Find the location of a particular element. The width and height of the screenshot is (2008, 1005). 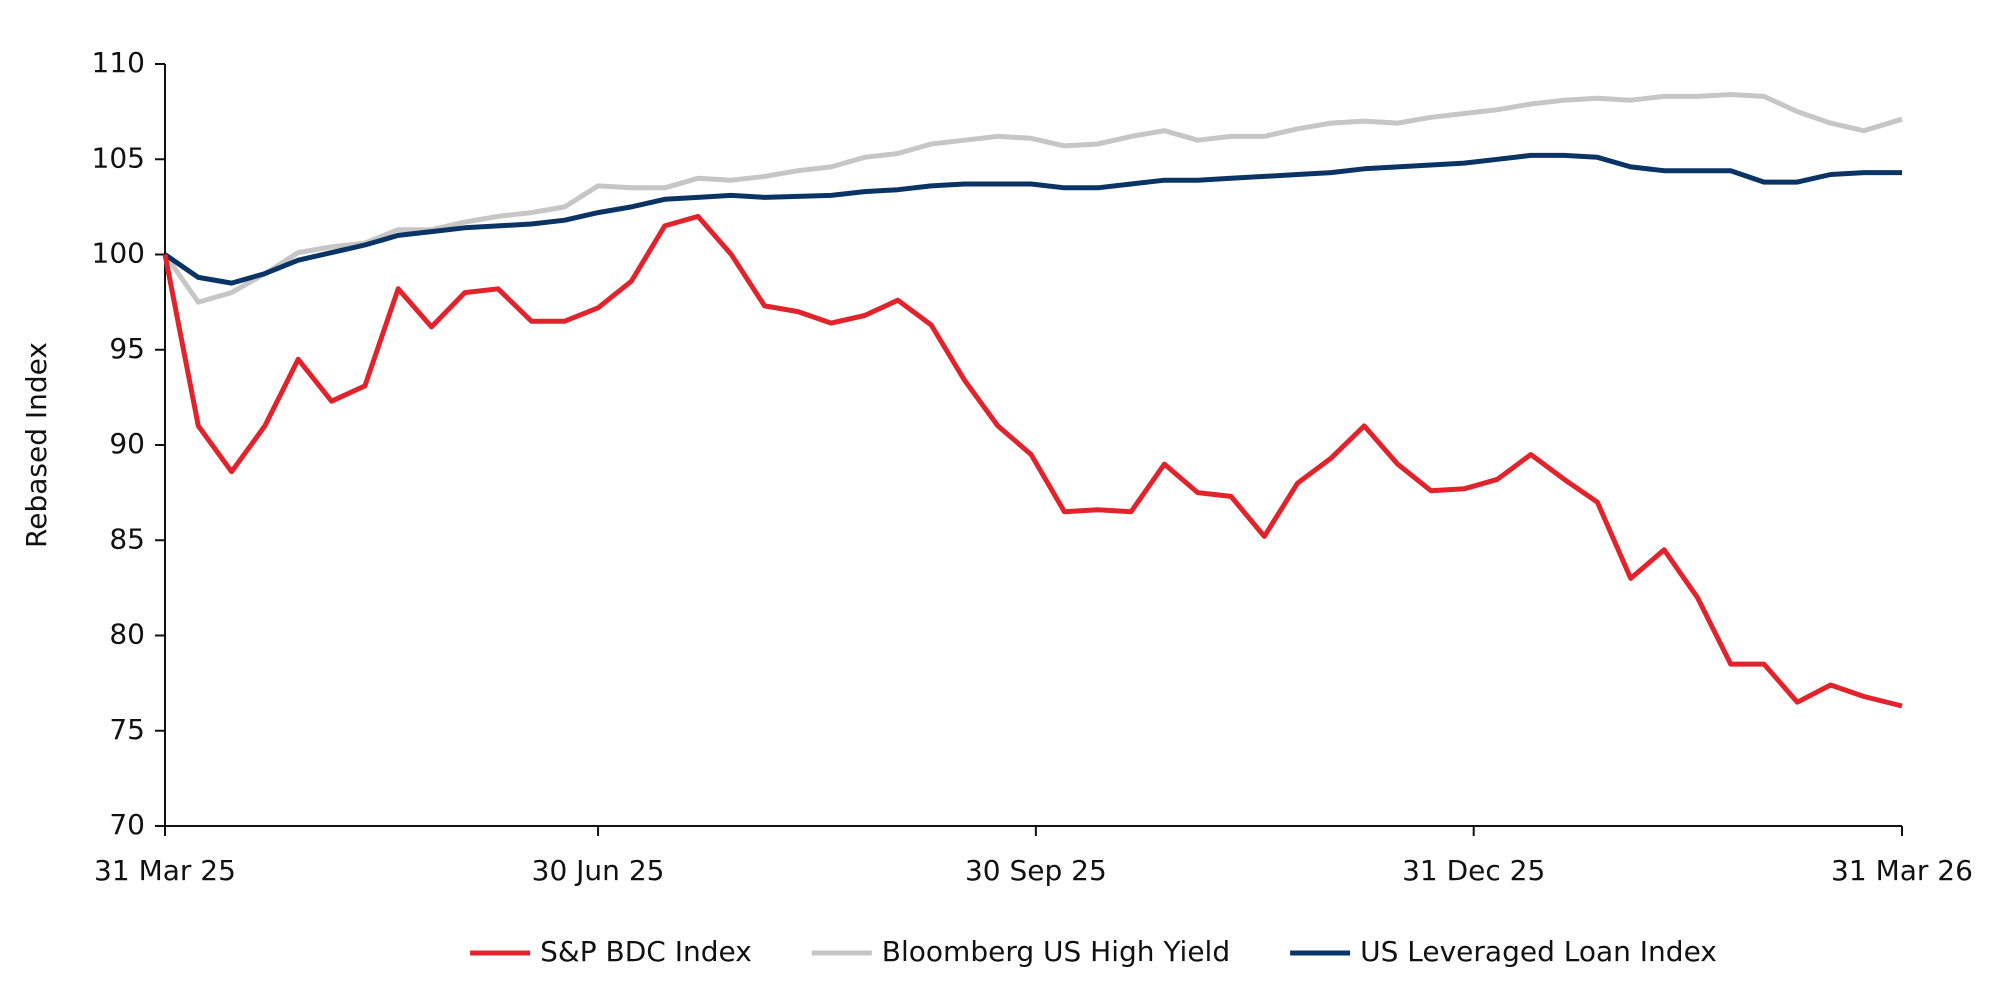

legend-label: Bloomberg US High Yield is located at coordinates (1056, 951).